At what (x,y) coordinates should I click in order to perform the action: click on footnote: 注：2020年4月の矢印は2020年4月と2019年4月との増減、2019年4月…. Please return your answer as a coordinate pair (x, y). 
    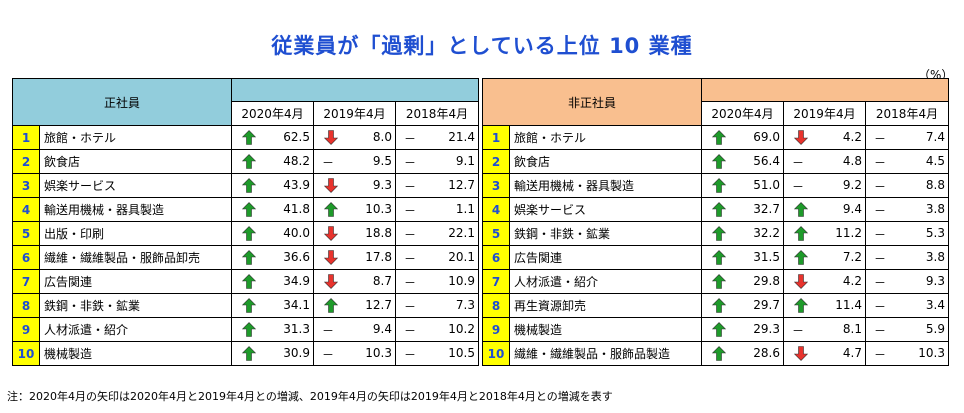
    Looking at the image, I should click on (310, 396).